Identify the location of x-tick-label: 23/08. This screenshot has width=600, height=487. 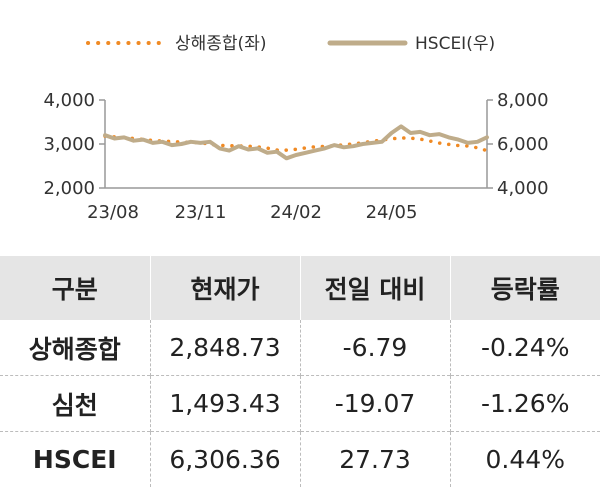
(113, 212).